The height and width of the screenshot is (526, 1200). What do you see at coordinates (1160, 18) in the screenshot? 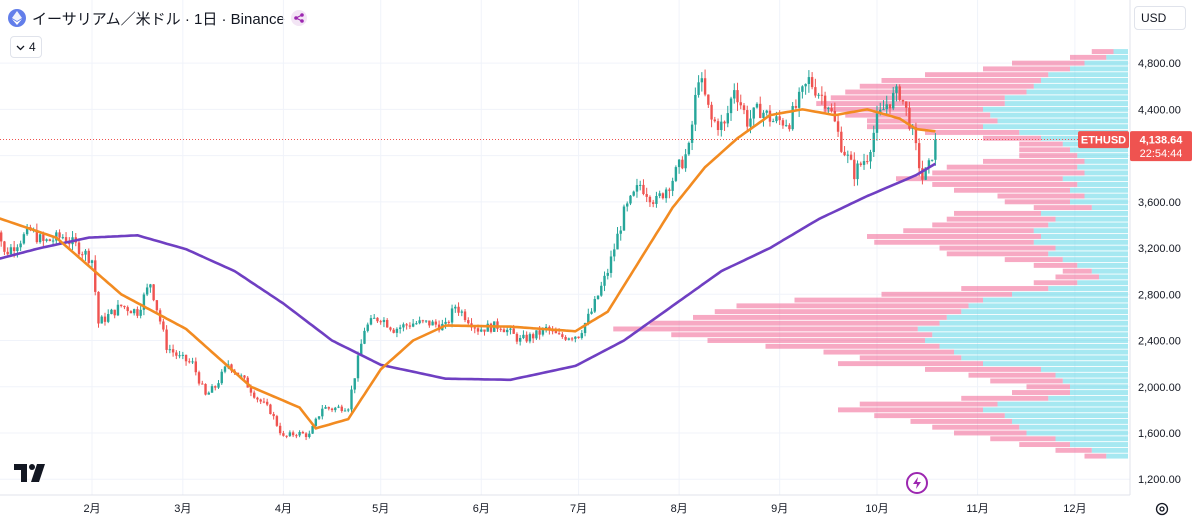
I see `currency-button: USD` at bounding box center [1160, 18].